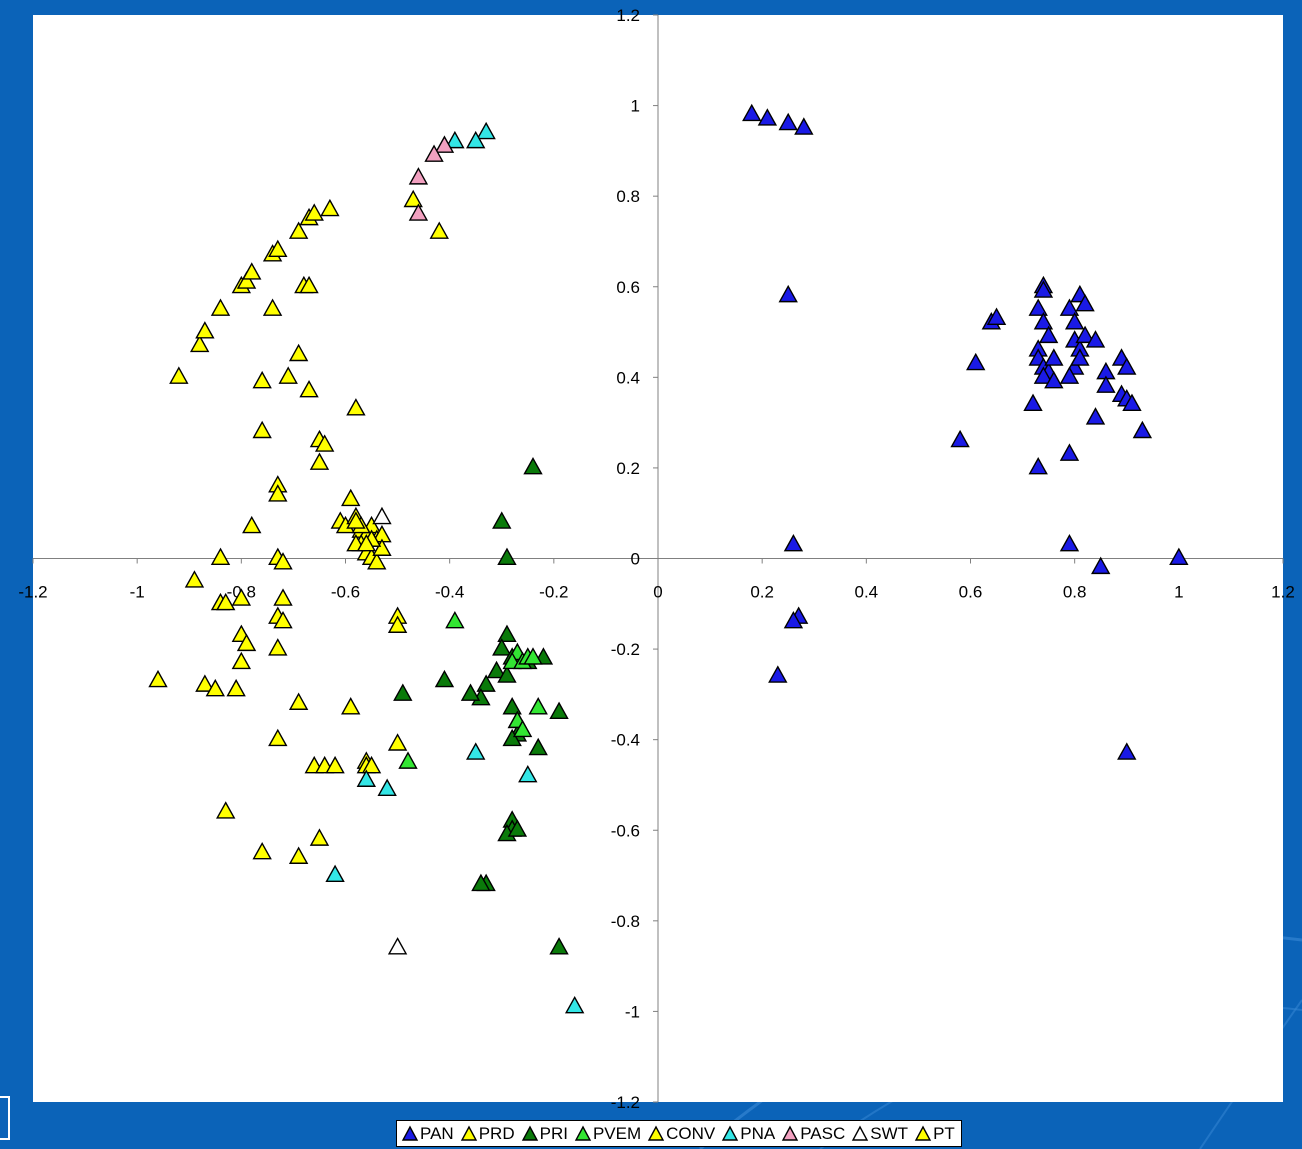 This screenshot has width=1302, height=1149. I want to click on legend-item-prd: PRD, so click(487, 1134).